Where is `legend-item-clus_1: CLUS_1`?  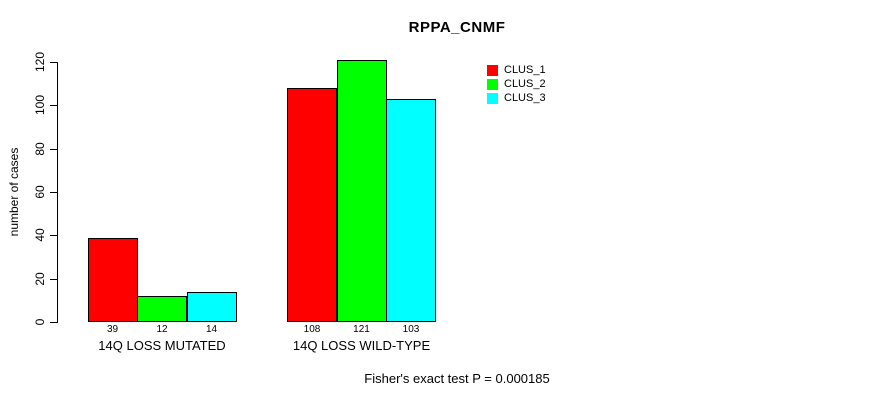 legend-item-clus_1: CLUS_1 is located at coordinates (516, 70).